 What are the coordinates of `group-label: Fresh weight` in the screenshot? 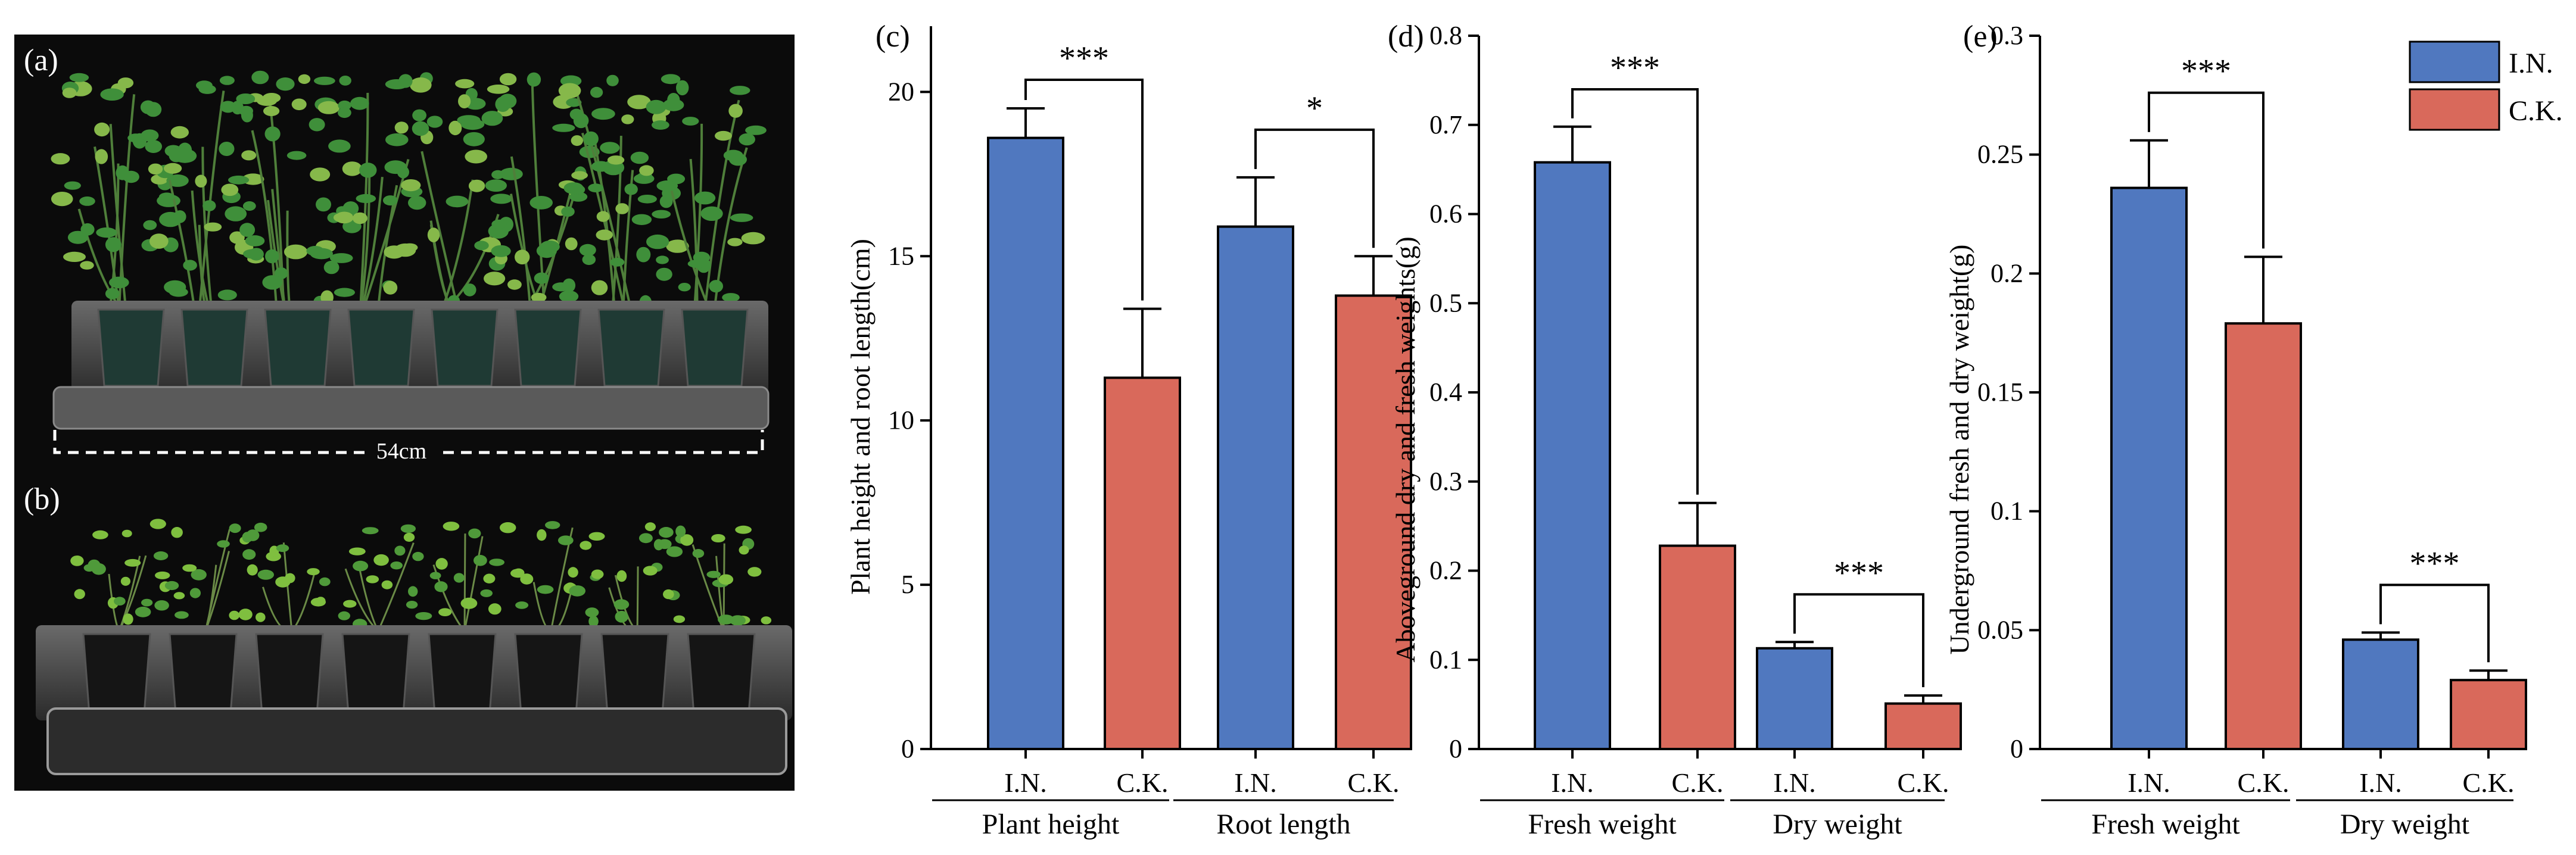 It's located at (1602, 825).